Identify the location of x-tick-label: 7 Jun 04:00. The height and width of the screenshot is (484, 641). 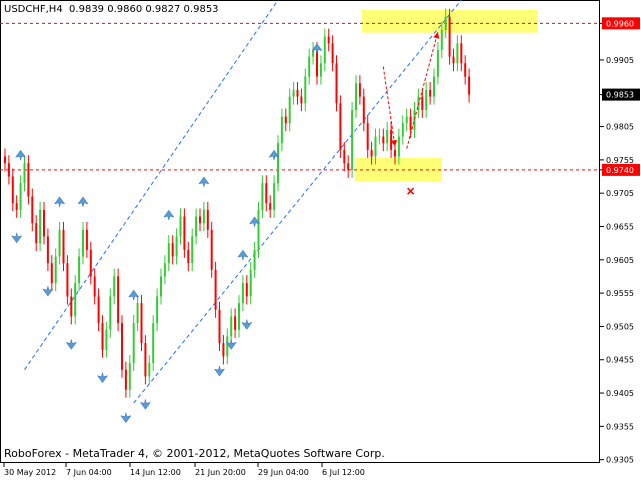
(89, 472).